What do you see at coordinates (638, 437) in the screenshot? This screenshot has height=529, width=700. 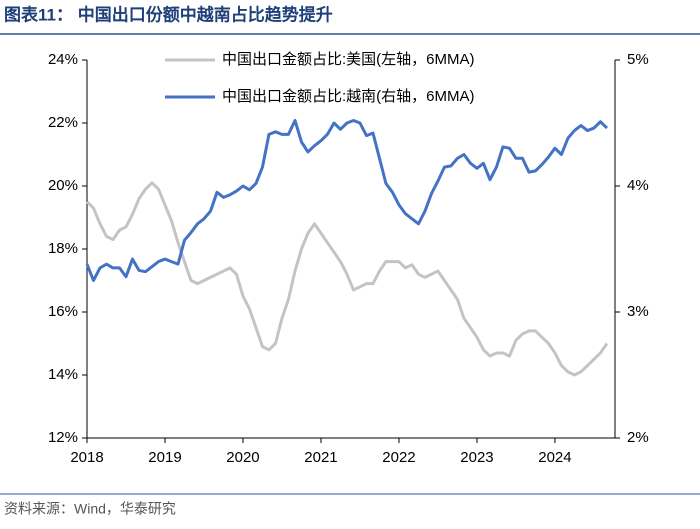 I see `y2-tick-label: 2%` at bounding box center [638, 437].